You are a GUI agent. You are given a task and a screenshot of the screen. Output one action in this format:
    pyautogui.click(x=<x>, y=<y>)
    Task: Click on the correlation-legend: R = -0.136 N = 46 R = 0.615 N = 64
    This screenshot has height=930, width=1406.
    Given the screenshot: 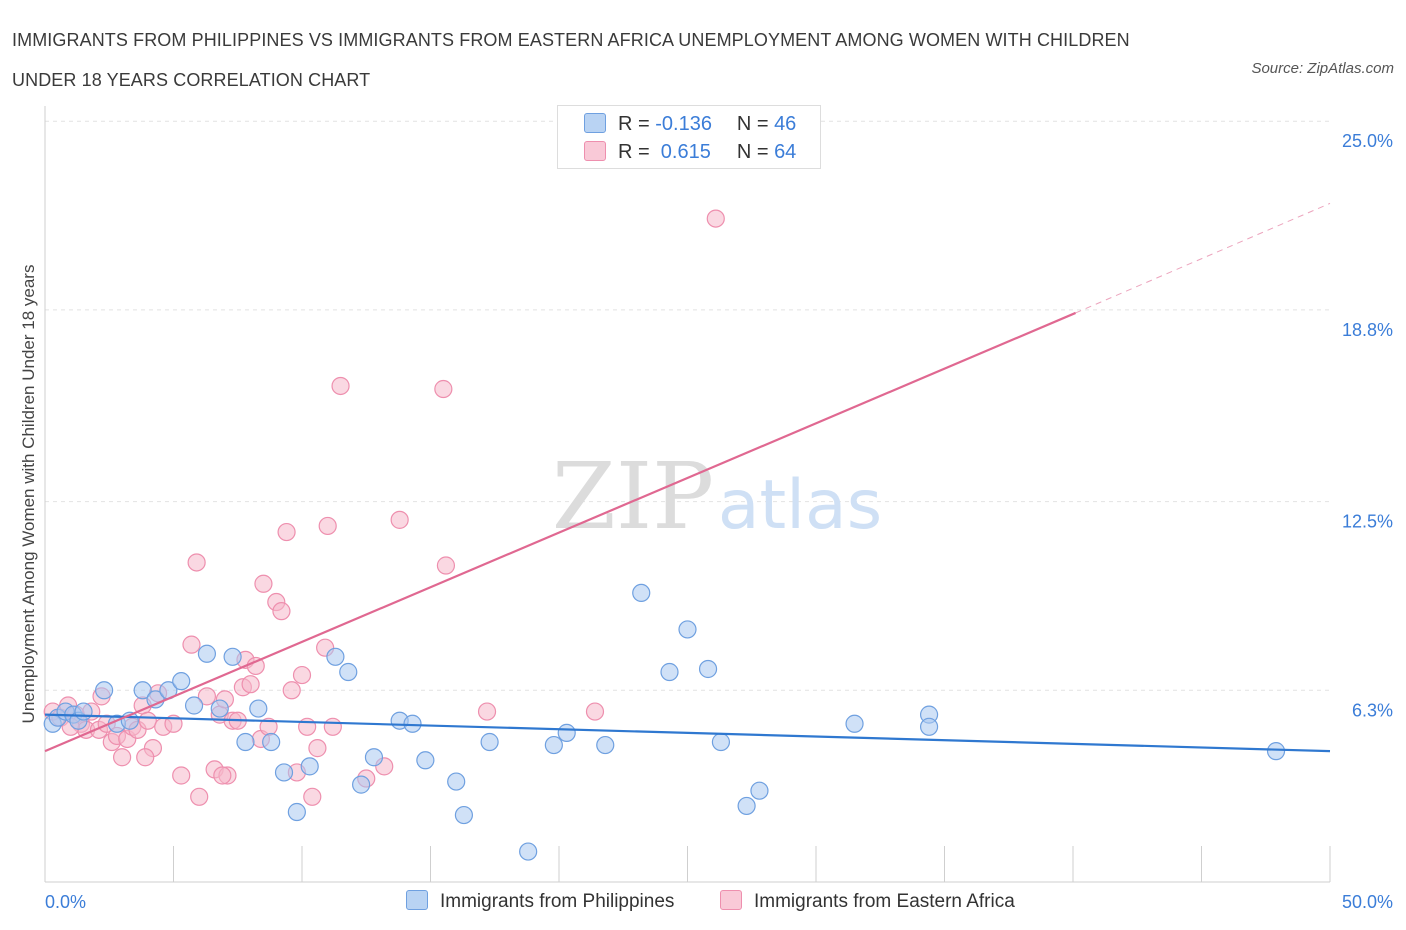 What is the action you would take?
    pyautogui.click(x=689, y=137)
    